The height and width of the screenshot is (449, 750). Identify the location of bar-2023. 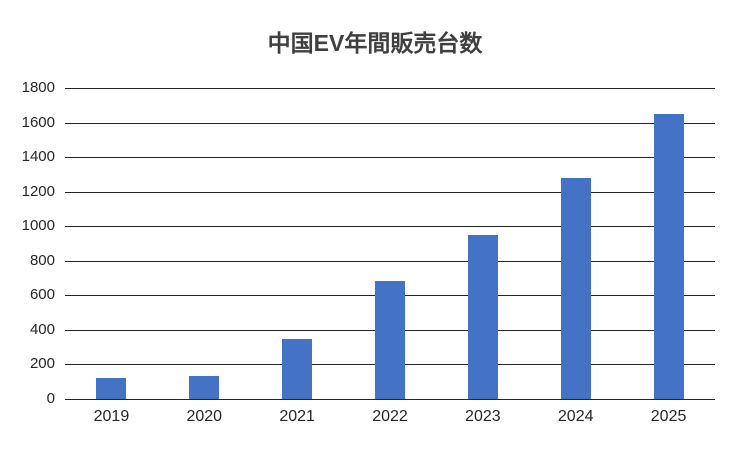
(482, 316).